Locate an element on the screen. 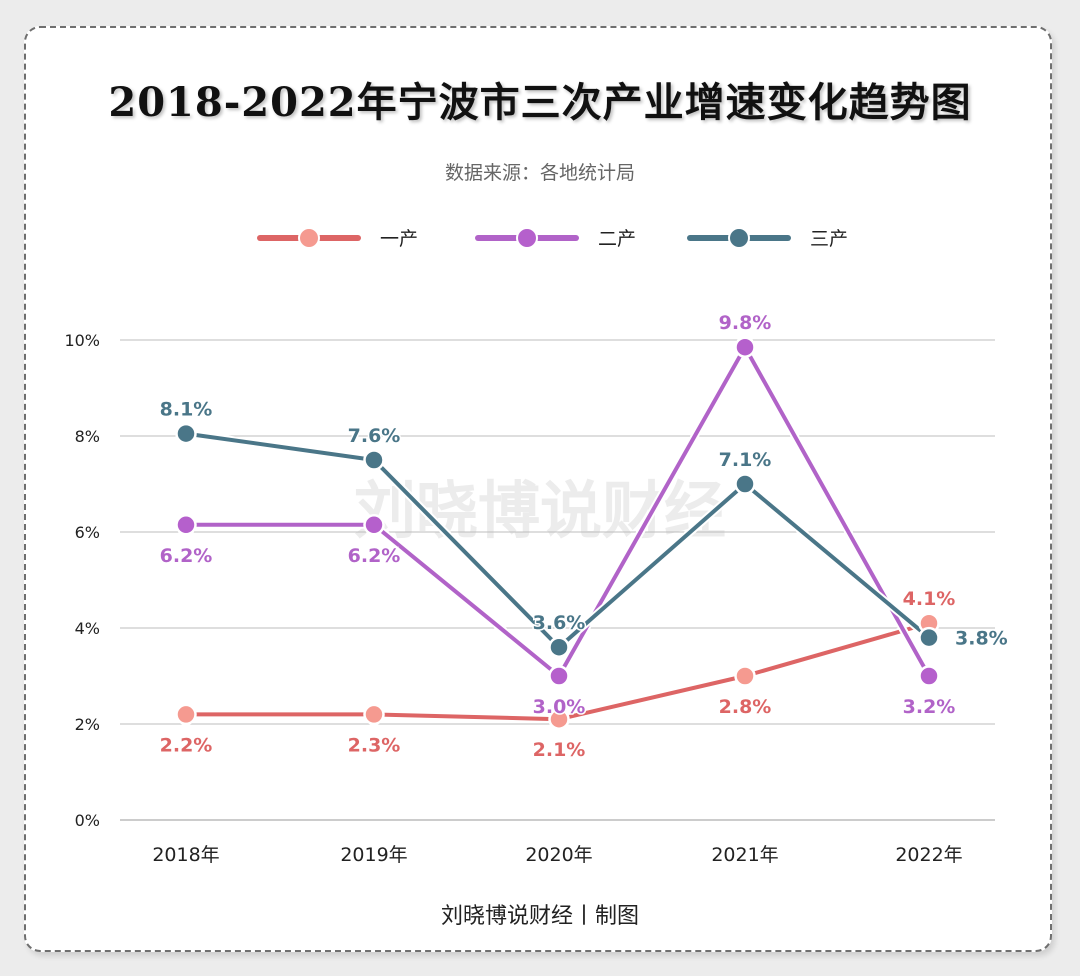  chart-title: 2018-2022年宁波市三次产业增速变化趋势图 is located at coordinates (540, 102).